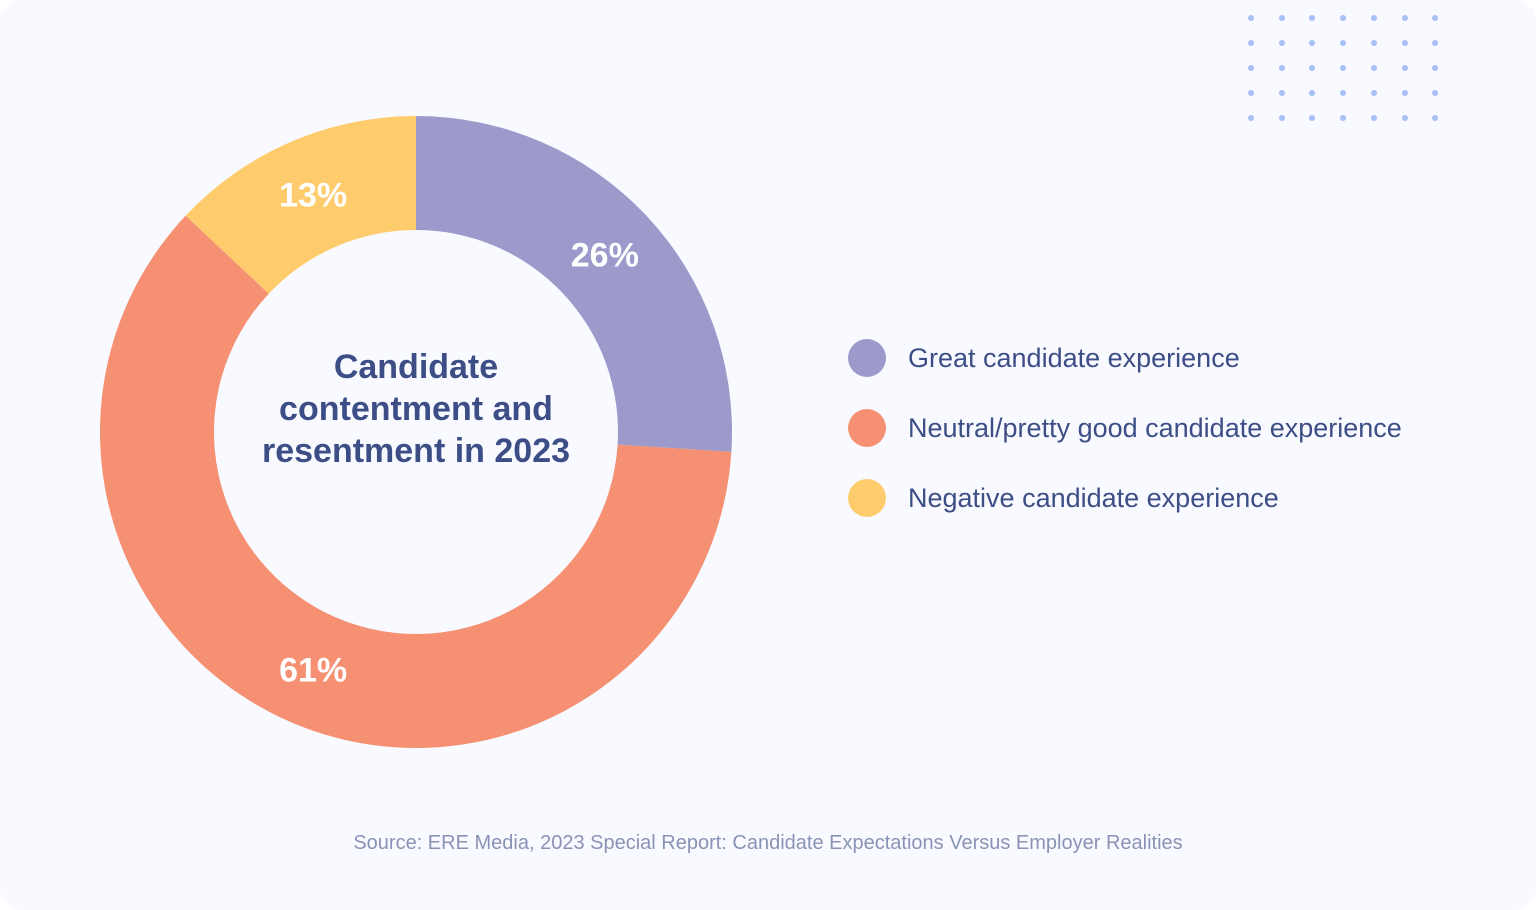  I want to click on legend-item: Great candidate experience, so click(1125, 358).